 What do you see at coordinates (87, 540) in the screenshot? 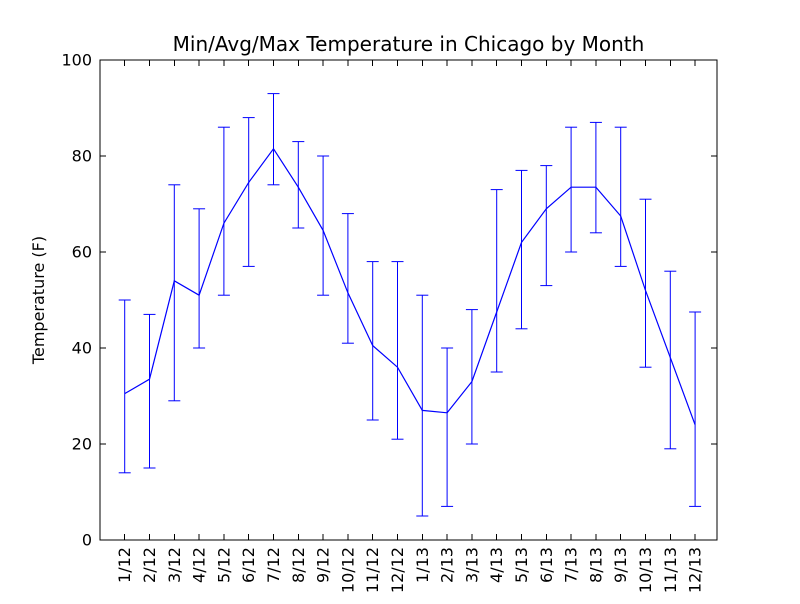
I see `y-tick-label: 0` at bounding box center [87, 540].